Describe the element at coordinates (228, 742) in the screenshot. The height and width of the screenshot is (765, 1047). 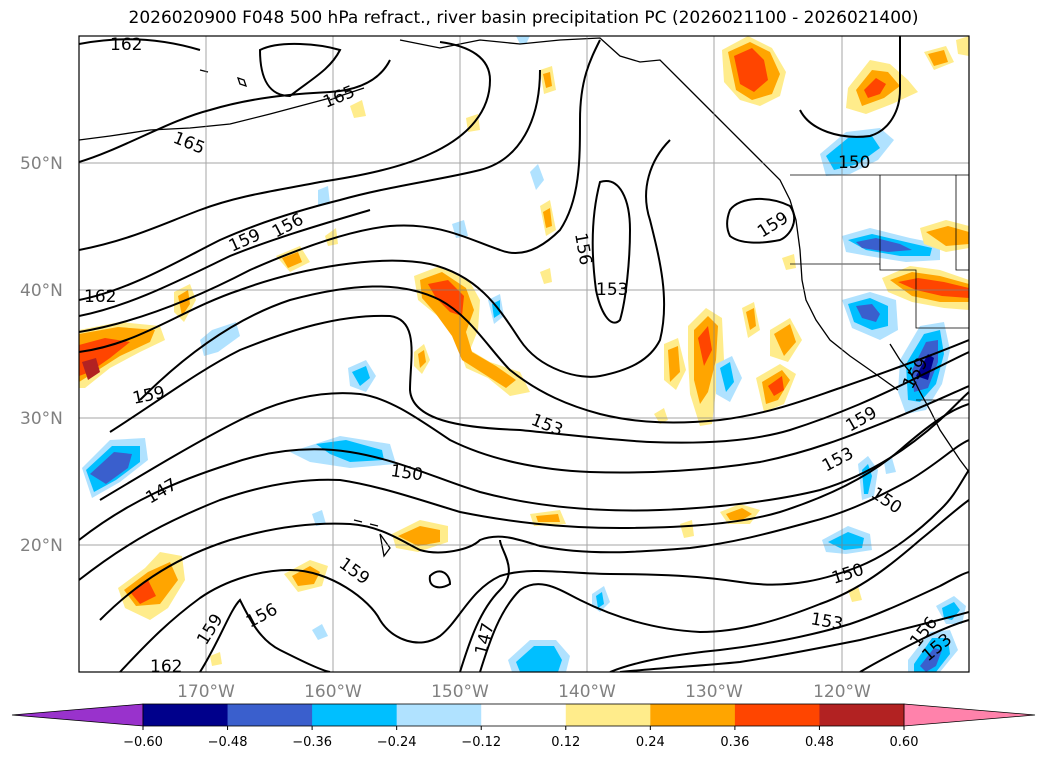
I see `colorbar-tick-label: −0.48` at that location.